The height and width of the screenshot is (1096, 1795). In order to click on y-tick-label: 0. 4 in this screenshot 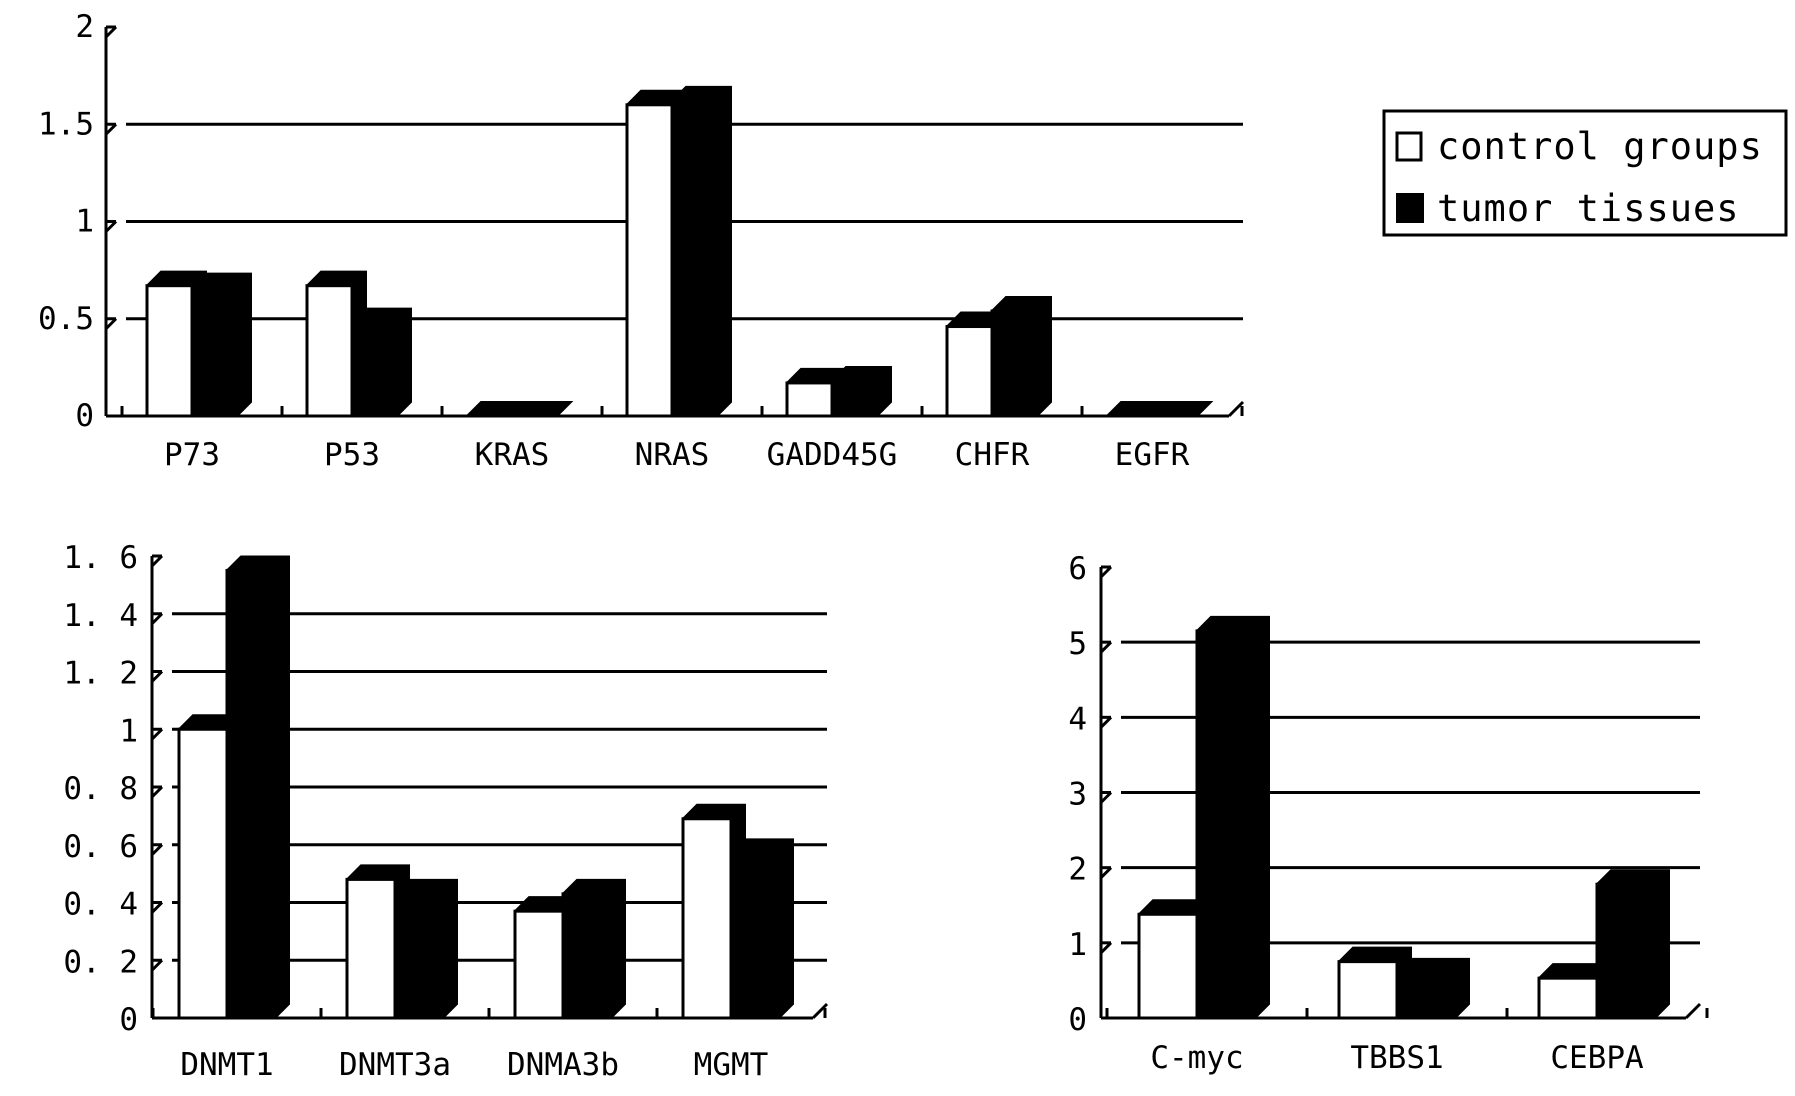, I will do `click(100, 905)`.